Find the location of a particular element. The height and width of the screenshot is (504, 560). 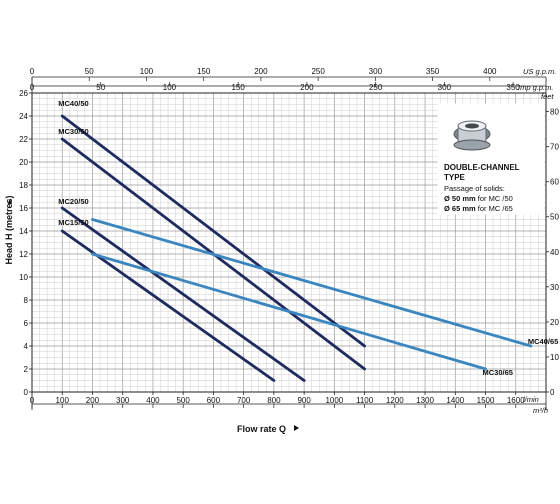

inset-line-50-model: for MC /50 is located at coordinates (494, 198).